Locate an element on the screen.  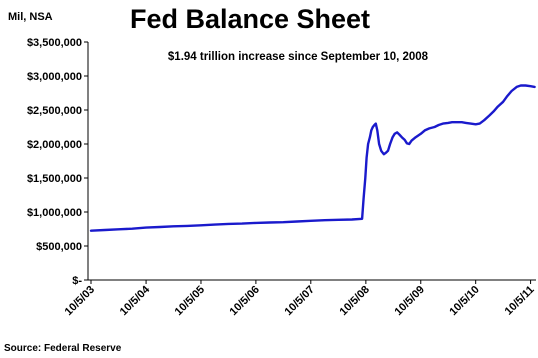
x-tick-label: 10/5/07 is located at coordinates (299, 301).